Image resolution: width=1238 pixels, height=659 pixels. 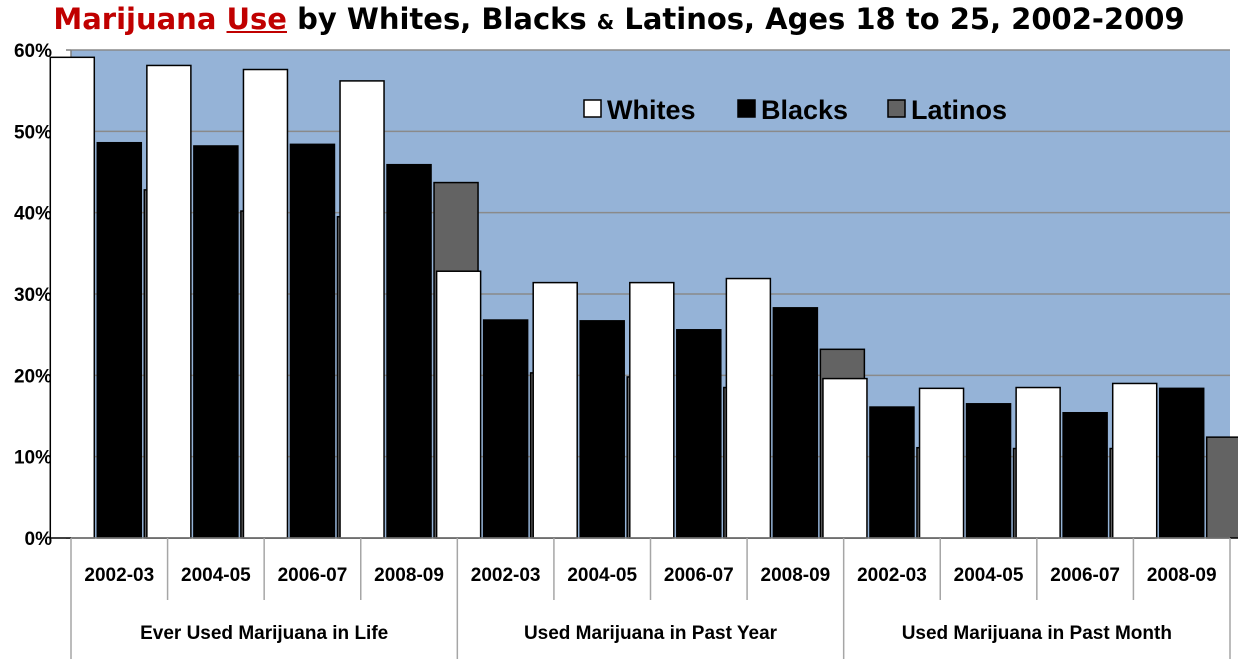 What do you see at coordinates (904, 19) in the screenshot?
I see `title-rest: Latinos, Ages 18 to 25, 2002-2009` at bounding box center [904, 19].